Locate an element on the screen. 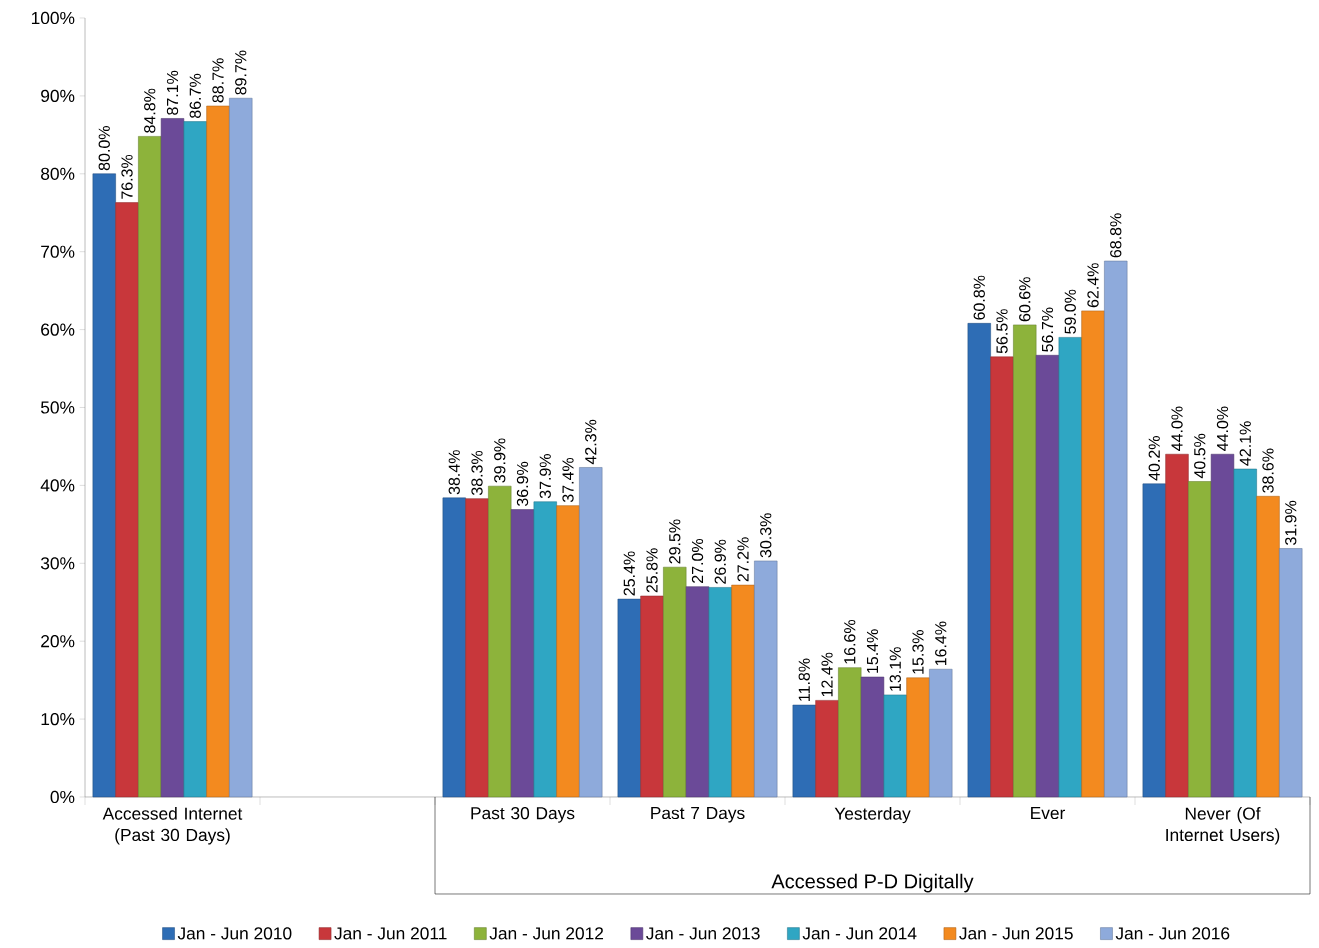  data-label: 11.8% is located at coordinates (804, 679).